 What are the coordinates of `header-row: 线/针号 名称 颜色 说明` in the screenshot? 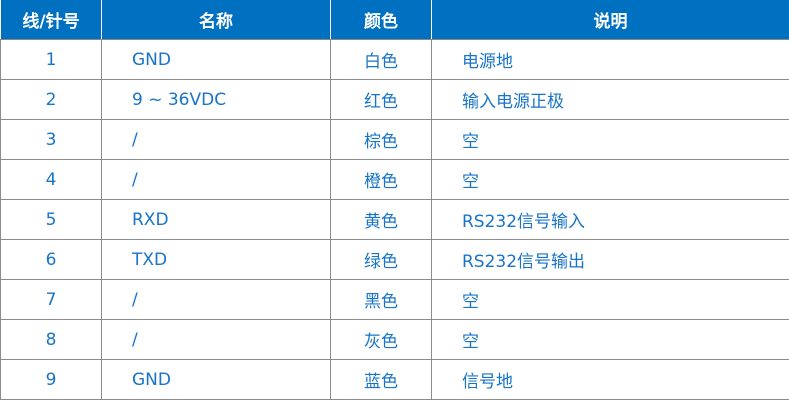 It's located at (394, 20).